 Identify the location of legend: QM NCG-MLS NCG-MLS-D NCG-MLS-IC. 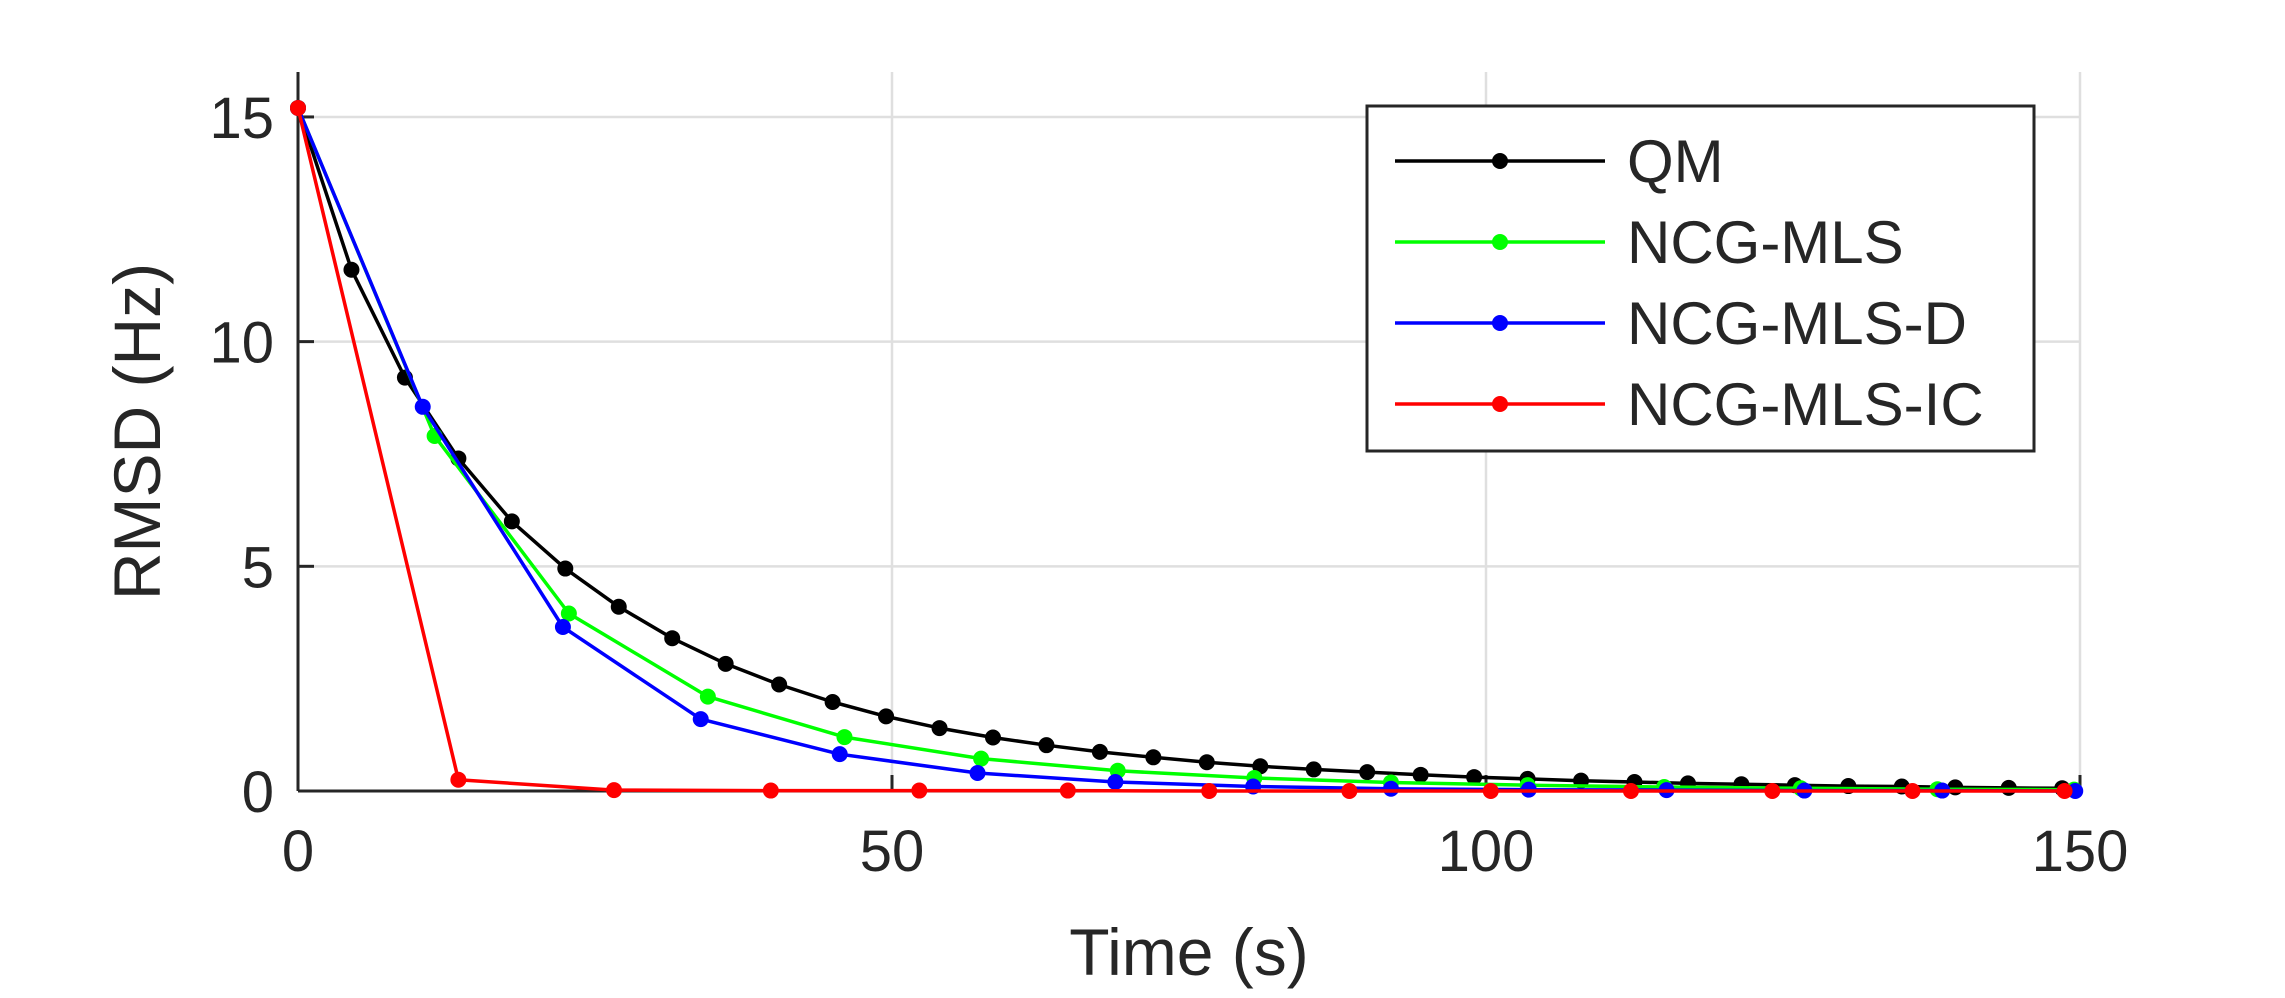
(1700, 278).